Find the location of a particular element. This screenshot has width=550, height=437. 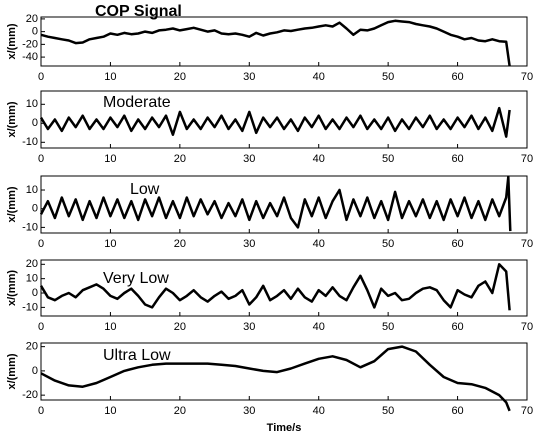

panel-title: Moderate is located at coordinates (137, 102).